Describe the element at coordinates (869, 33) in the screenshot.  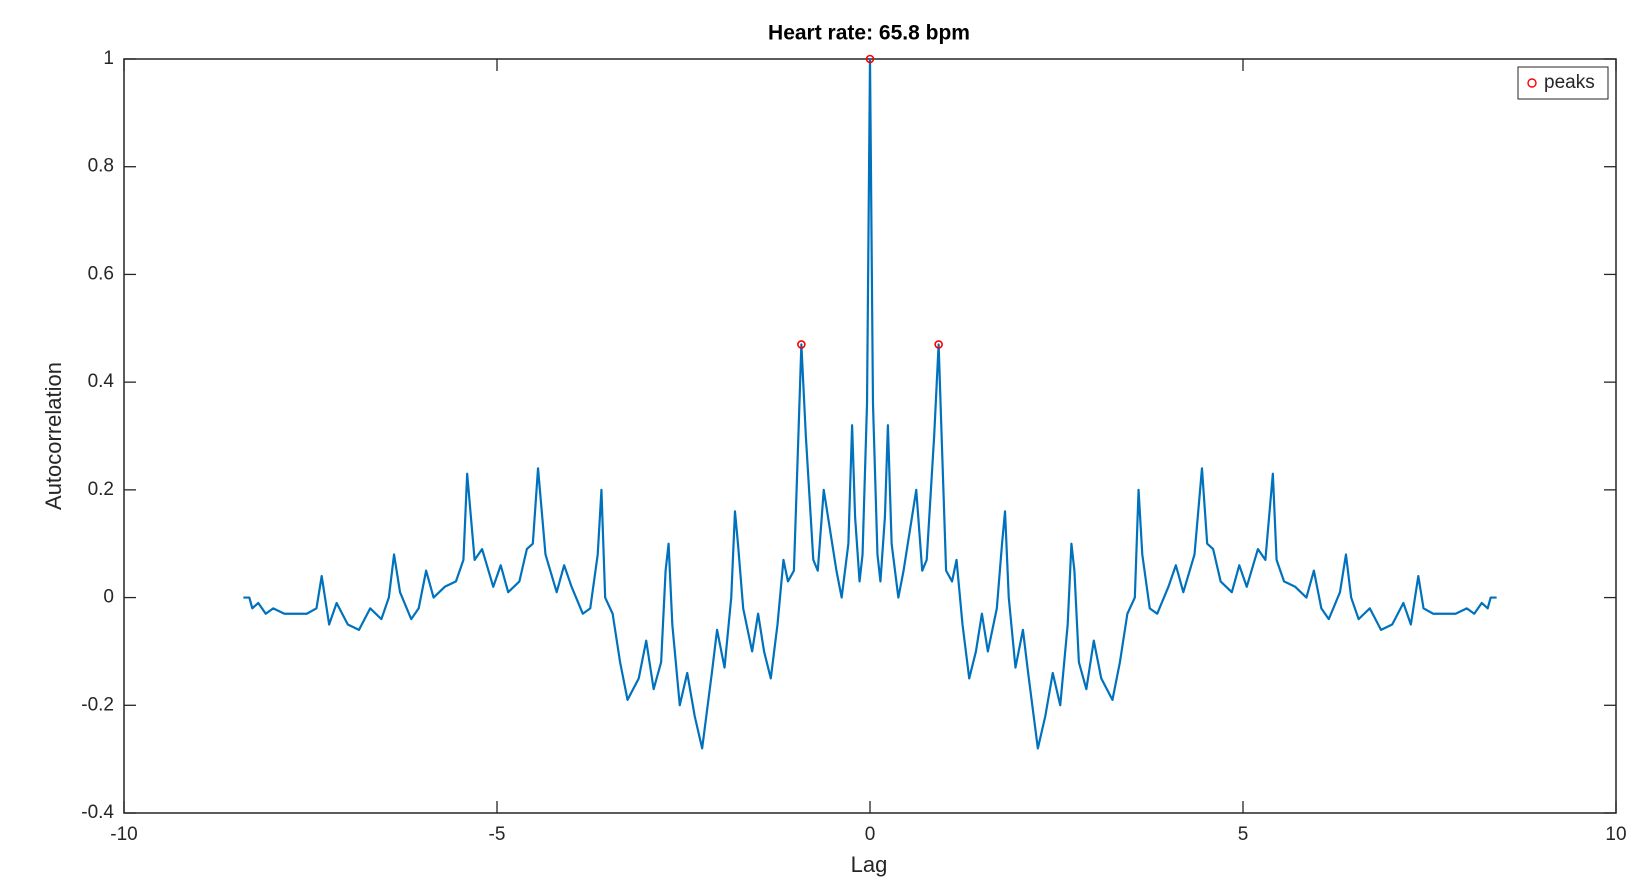
I see `chart-title: Heart rate: 65.8 bpm` at that location.